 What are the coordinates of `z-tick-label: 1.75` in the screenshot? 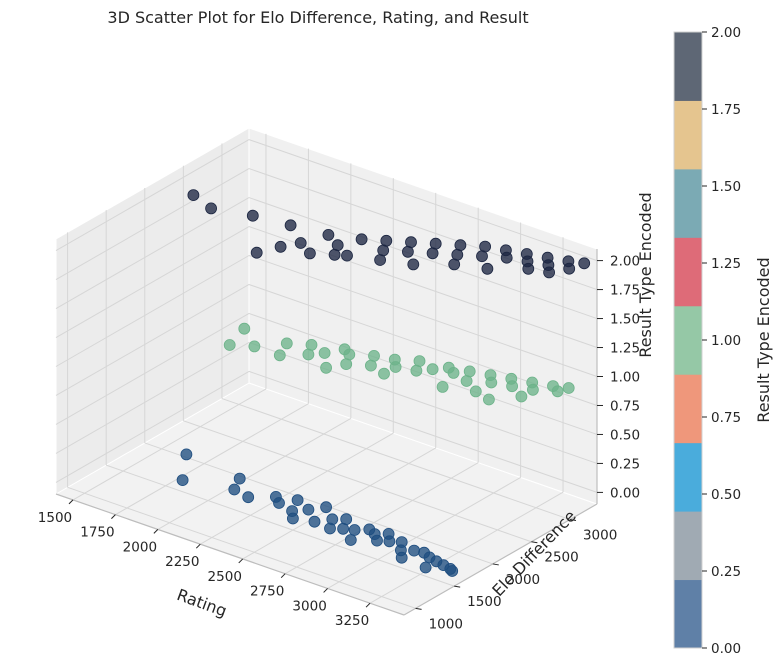 It's located at (625, 291).